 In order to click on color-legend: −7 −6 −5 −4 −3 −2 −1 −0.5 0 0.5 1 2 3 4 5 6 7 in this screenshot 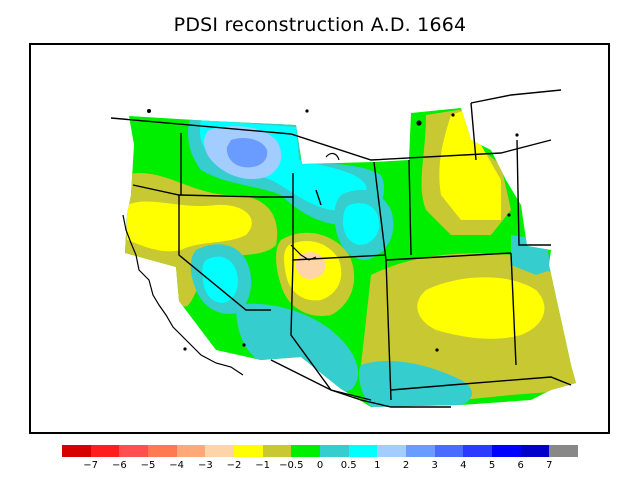, I will do `click(320, 462)`.